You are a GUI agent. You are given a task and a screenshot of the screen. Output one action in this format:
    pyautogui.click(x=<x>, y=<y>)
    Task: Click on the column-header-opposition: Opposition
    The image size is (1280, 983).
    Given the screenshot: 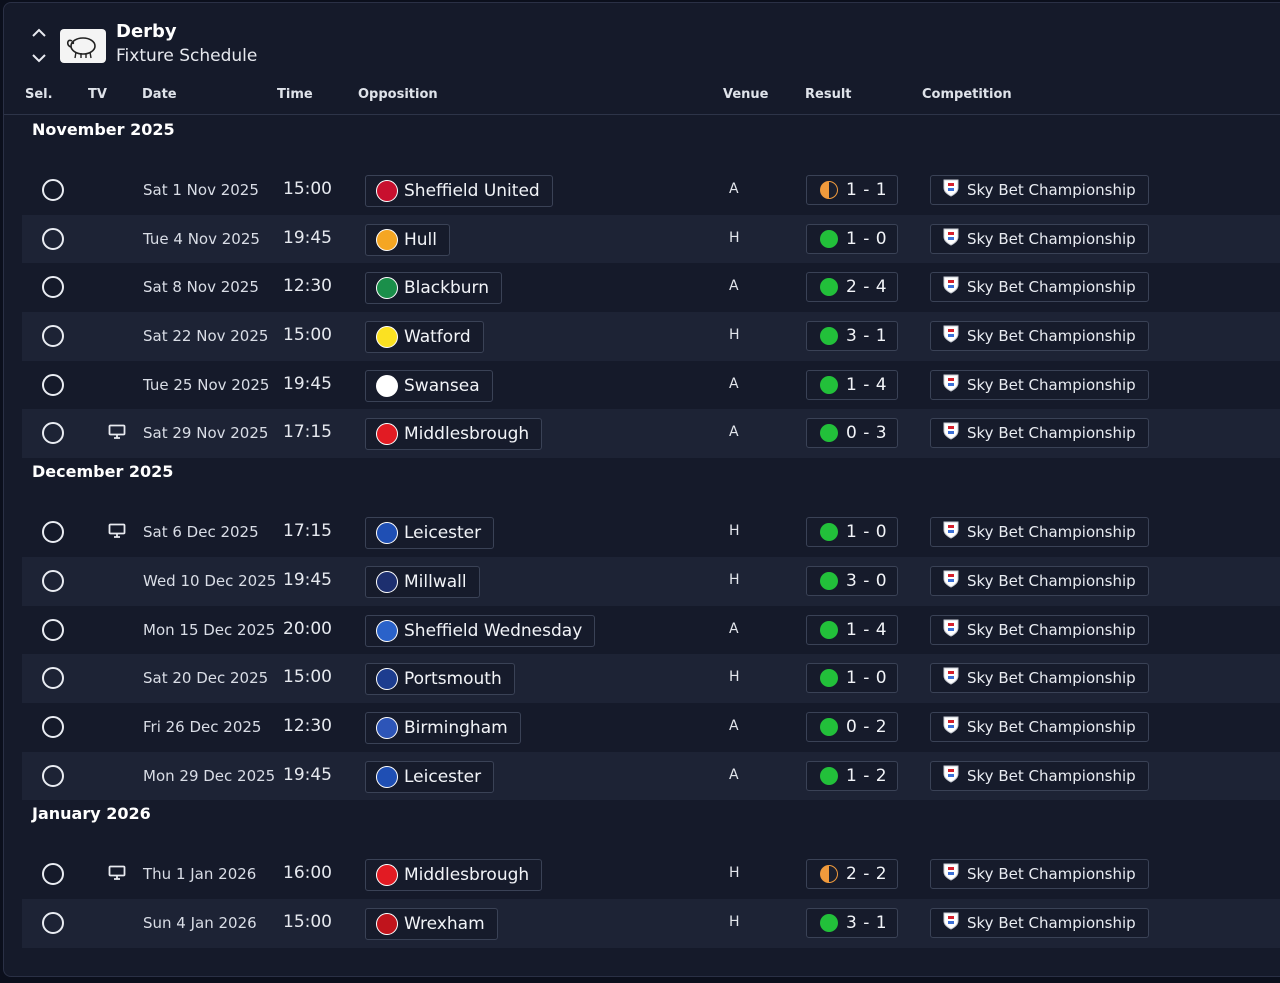 What is the action you would take?
    pyautogui.click(x=398, y=94)
    